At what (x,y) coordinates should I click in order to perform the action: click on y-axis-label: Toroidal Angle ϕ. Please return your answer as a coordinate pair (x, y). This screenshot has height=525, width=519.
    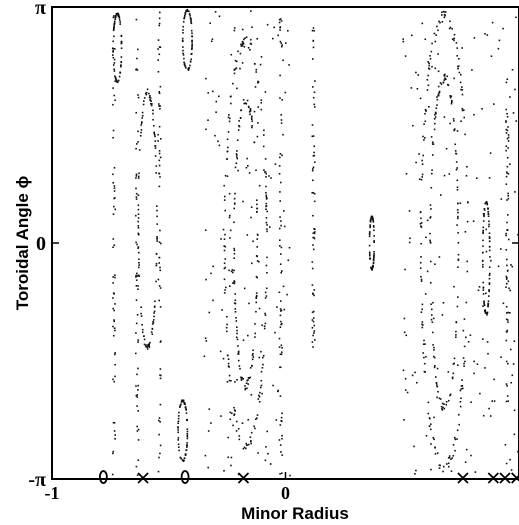
    Looking at the image, I should click on (22, 242).